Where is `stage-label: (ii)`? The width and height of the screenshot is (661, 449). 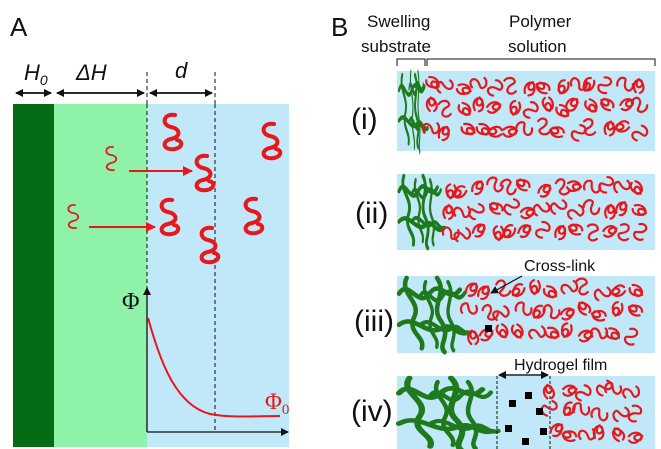
stage-label: (ii) is located at coordinates (371, 213).